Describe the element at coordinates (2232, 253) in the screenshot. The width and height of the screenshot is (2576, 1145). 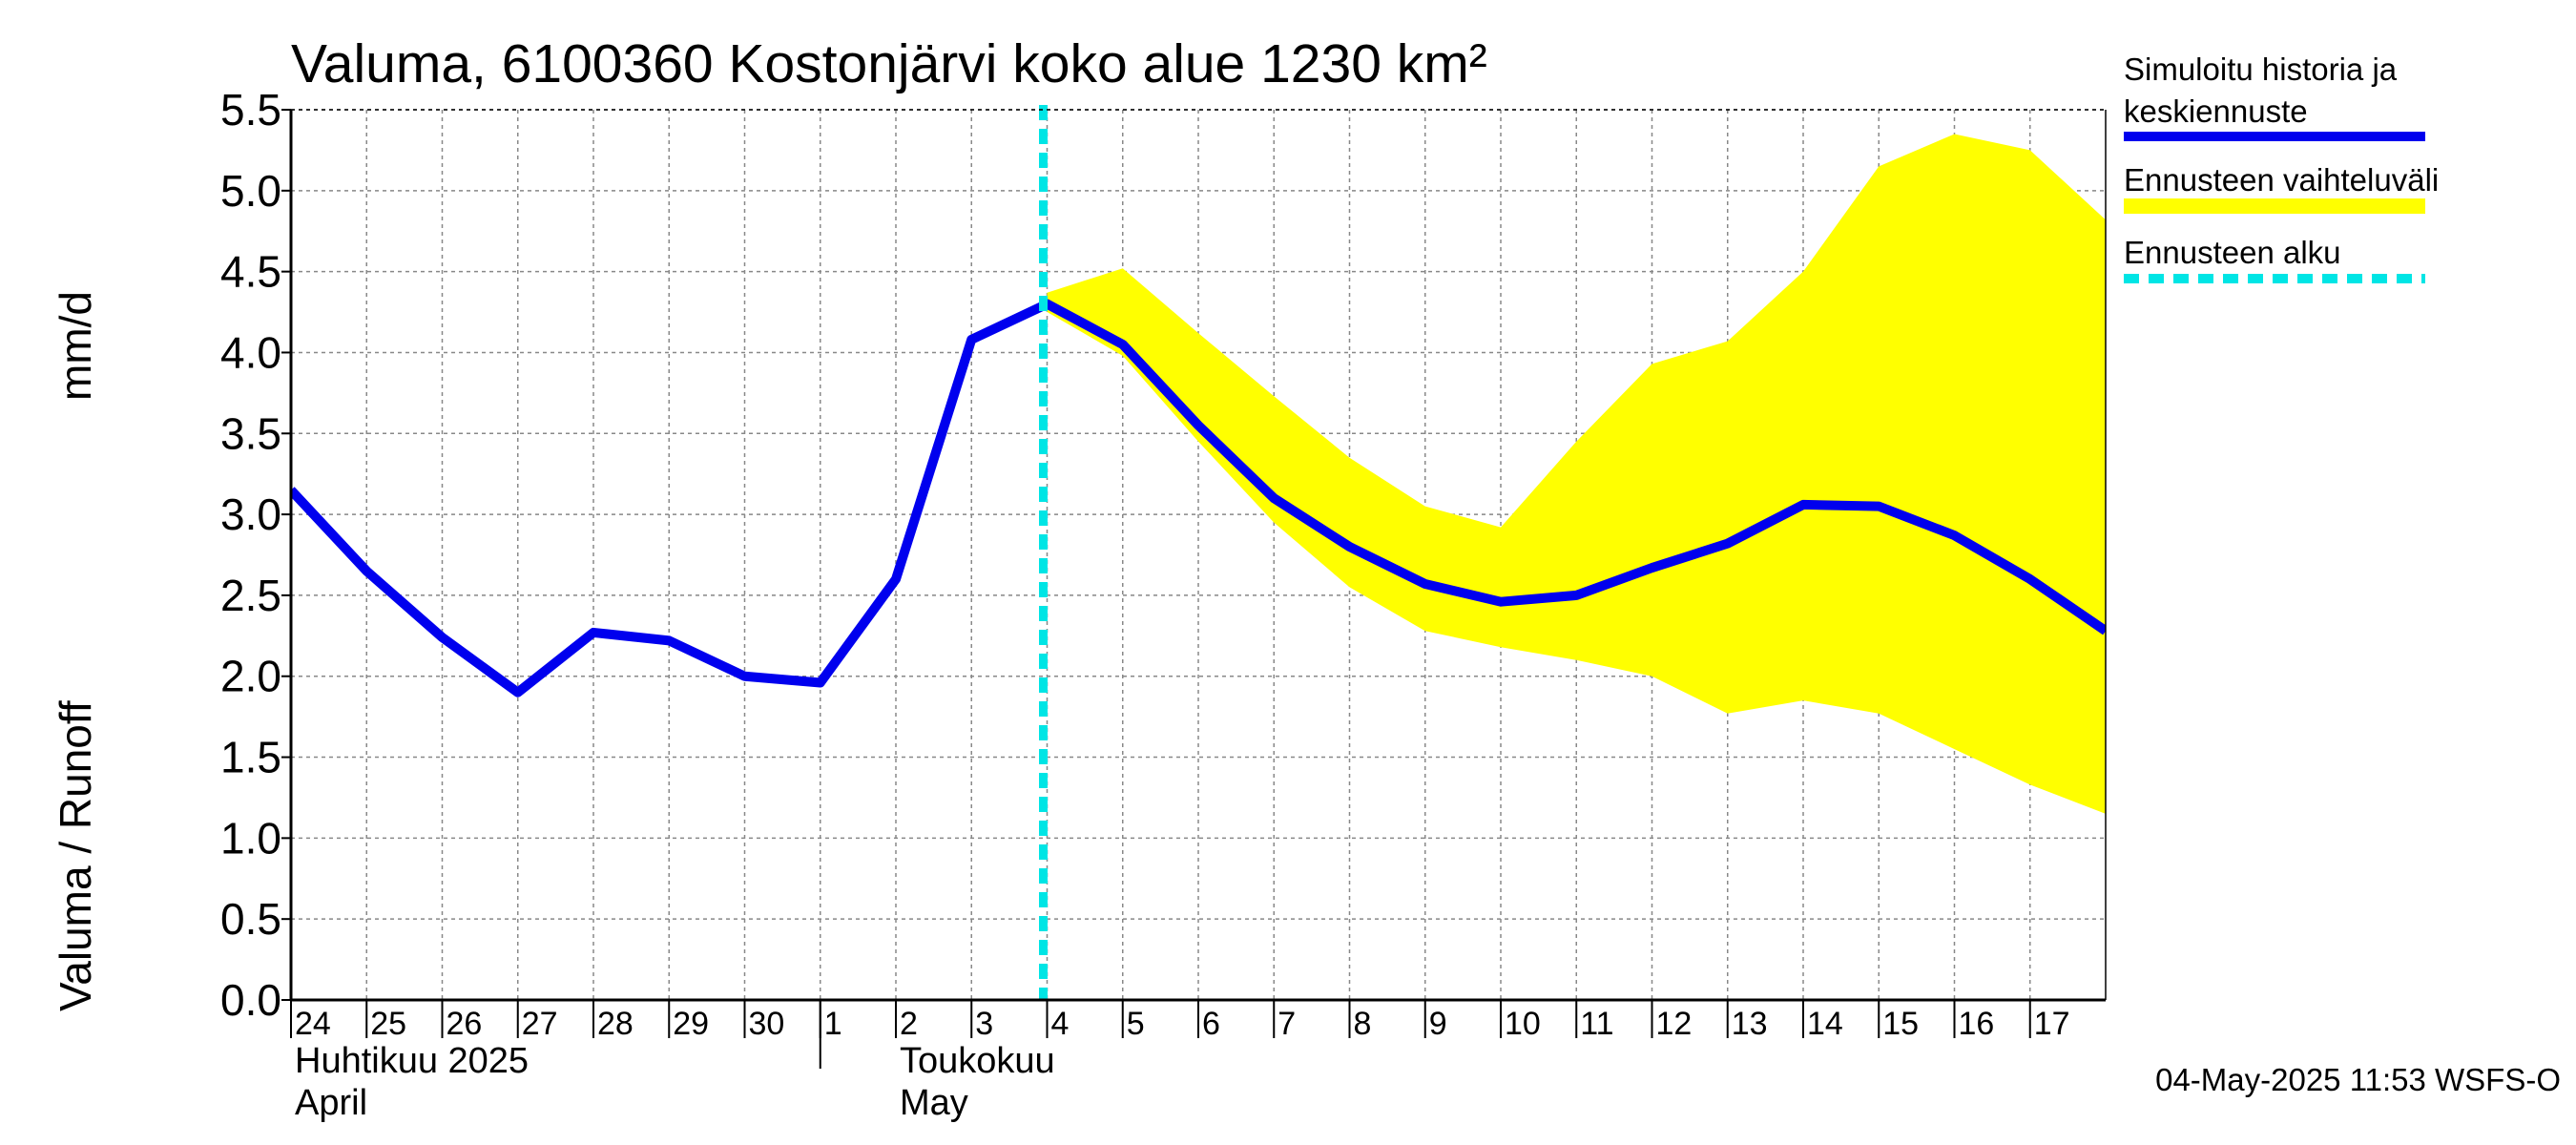
I see `legend-label-forecast-start: Ennusteen alku` at that location.